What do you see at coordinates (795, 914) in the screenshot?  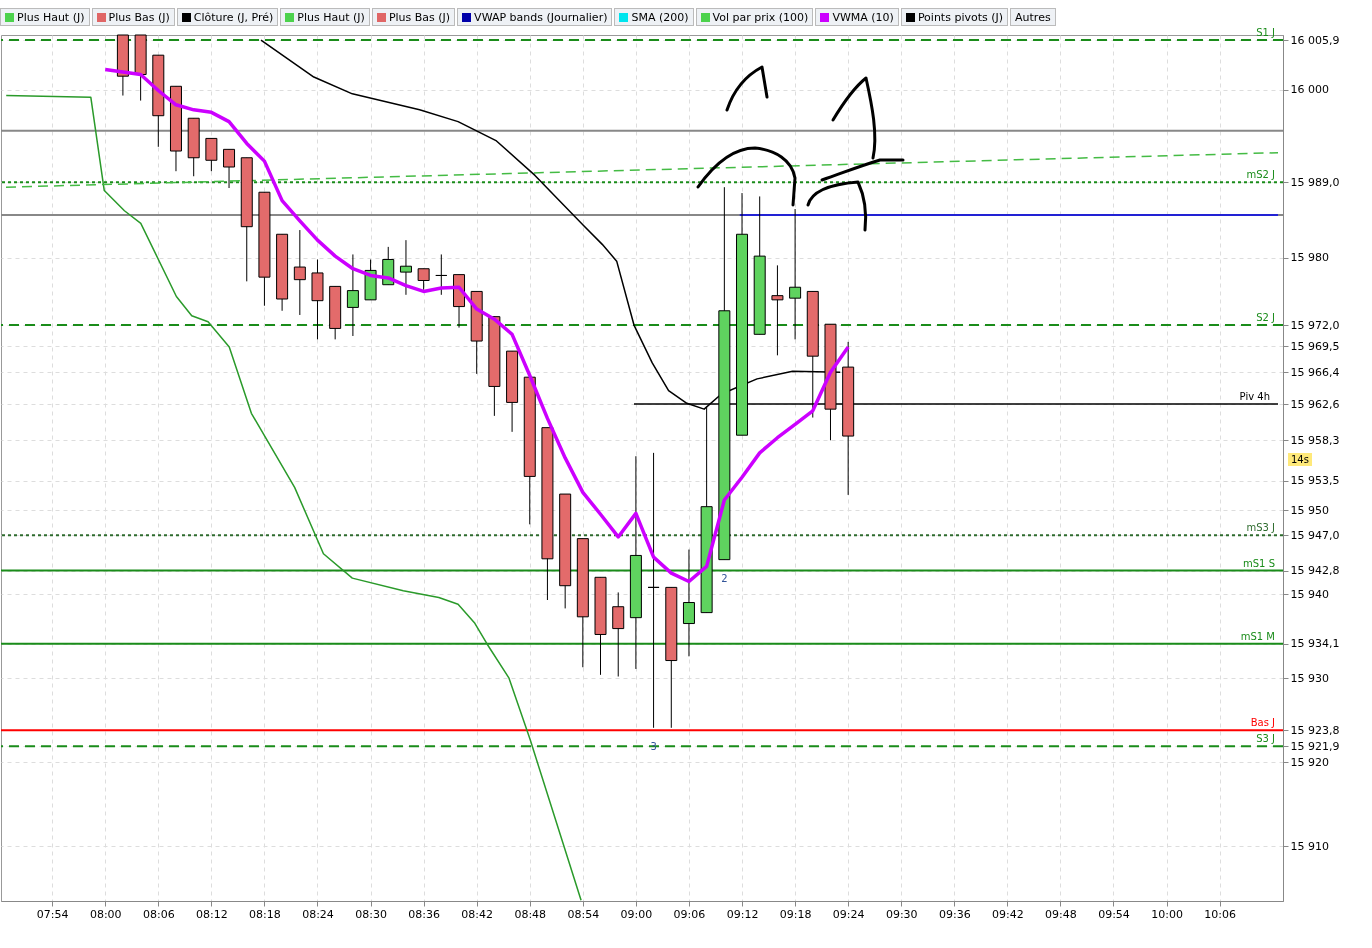 I see `x-tick-label: 09:18` at bounding box center [795, 914].